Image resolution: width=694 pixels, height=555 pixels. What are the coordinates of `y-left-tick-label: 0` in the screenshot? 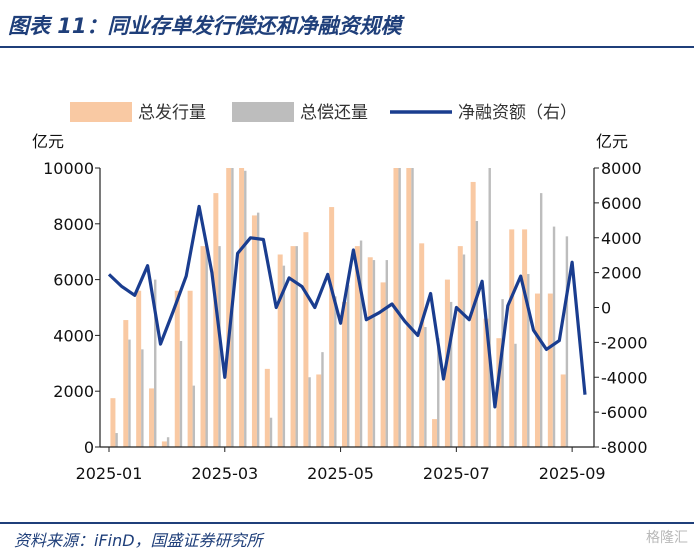 It's located at (89, 447).